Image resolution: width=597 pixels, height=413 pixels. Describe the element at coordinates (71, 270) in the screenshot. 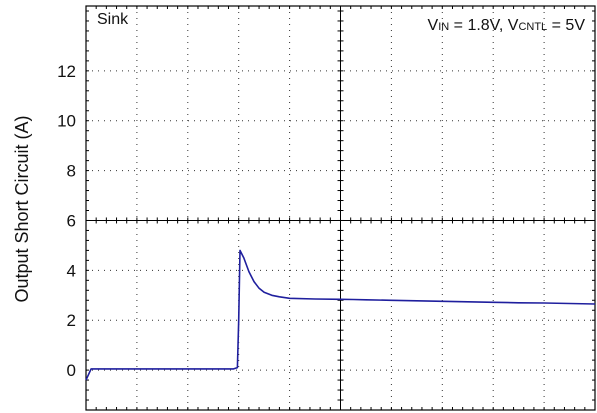

I see `y-tick-label: 4` at that location.